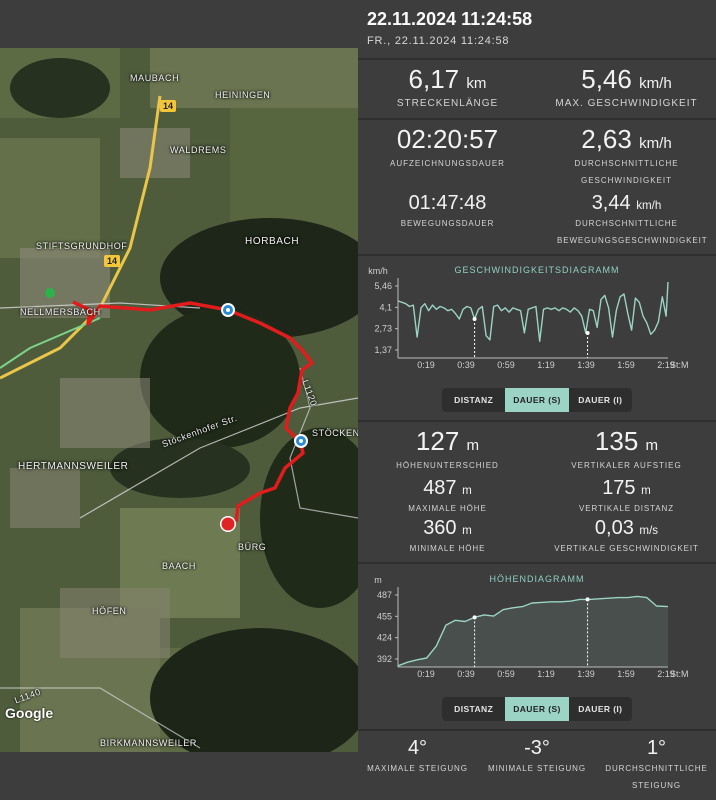  What do you see at coordinates (82, 246) in the screenshot?
I see `map-label-stiftsgrundhof: STIFTSGRUNDHOF` at bounding box center [82, 246].